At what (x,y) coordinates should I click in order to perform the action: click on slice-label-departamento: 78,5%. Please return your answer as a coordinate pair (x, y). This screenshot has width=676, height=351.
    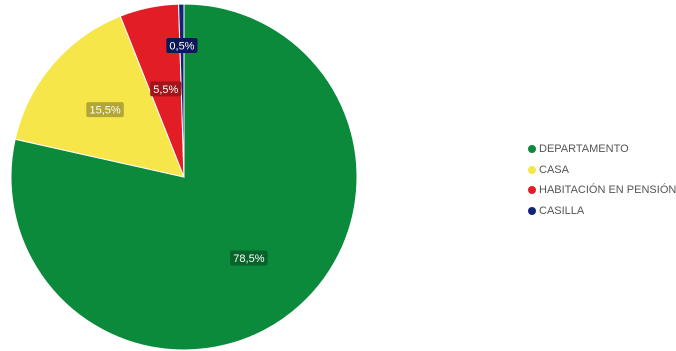
    Looking at the image, I should click on (249, 258).